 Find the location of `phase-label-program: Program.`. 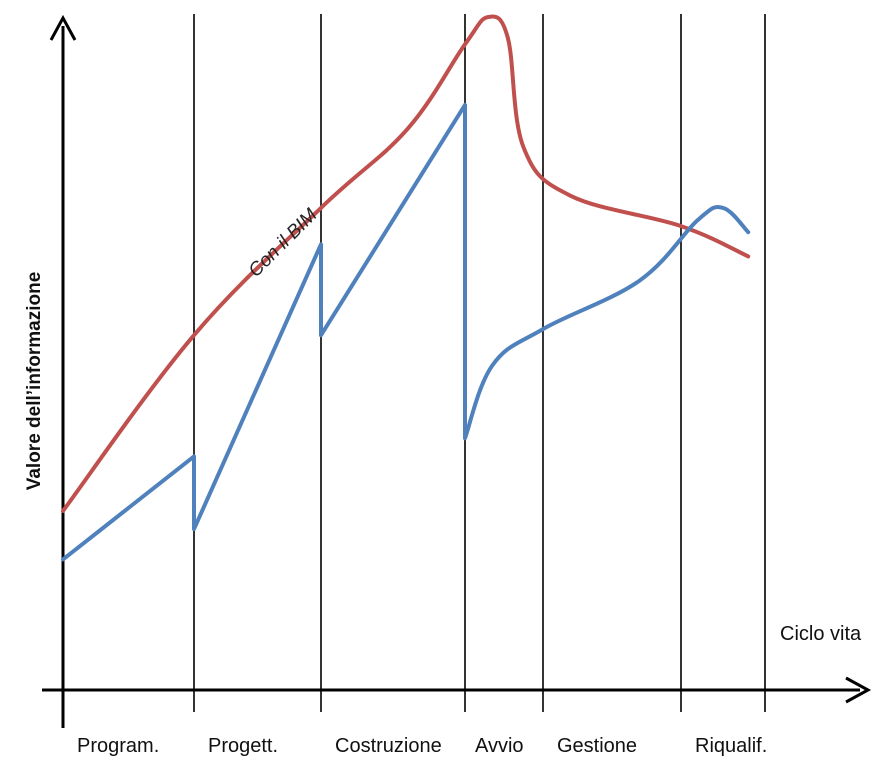

phase-label-program: Program. is located at coordinates (118, 746).